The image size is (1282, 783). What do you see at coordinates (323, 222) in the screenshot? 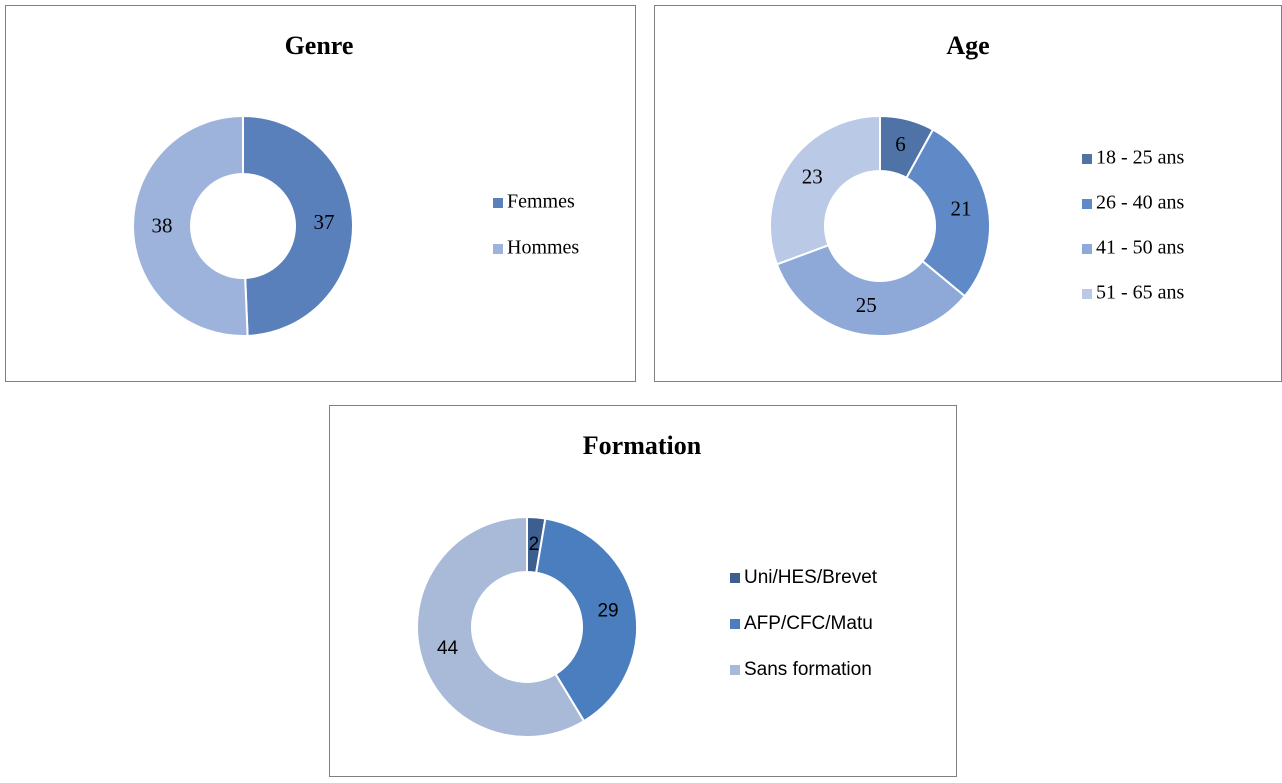
I see `data-label: 37` at bounding box center [323, 222].